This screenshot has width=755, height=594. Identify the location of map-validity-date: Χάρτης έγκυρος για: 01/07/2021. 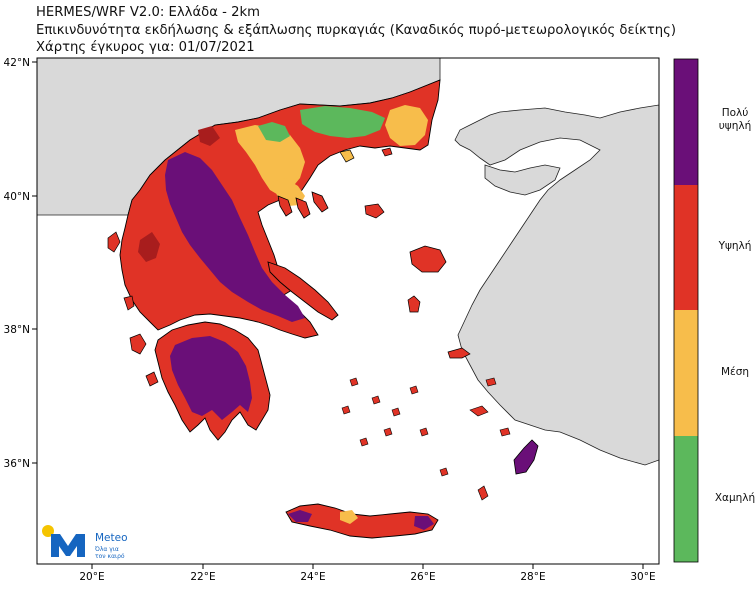
(145, 47).